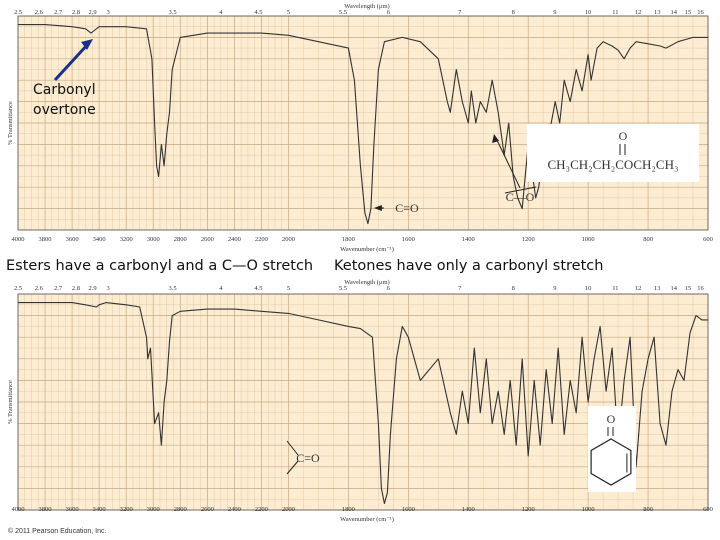 This screenshot has width=720, height=540. I want to click on ketone-co-bond-a, so click(292, 448).